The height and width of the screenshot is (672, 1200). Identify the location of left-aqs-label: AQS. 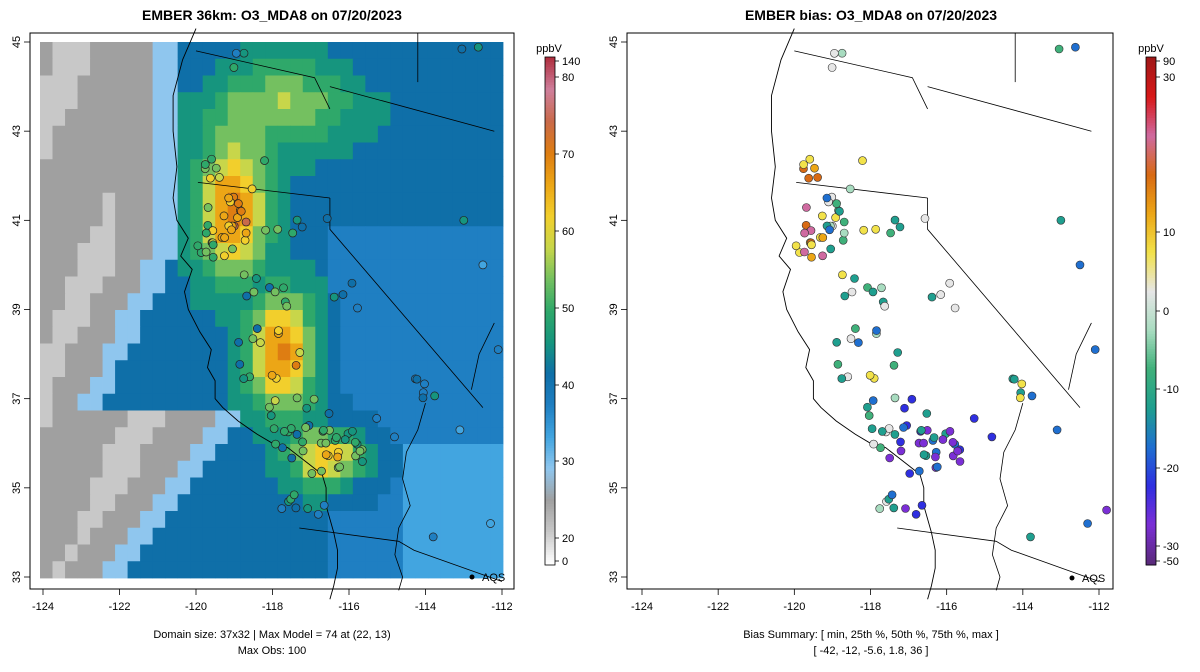
(493, 578).